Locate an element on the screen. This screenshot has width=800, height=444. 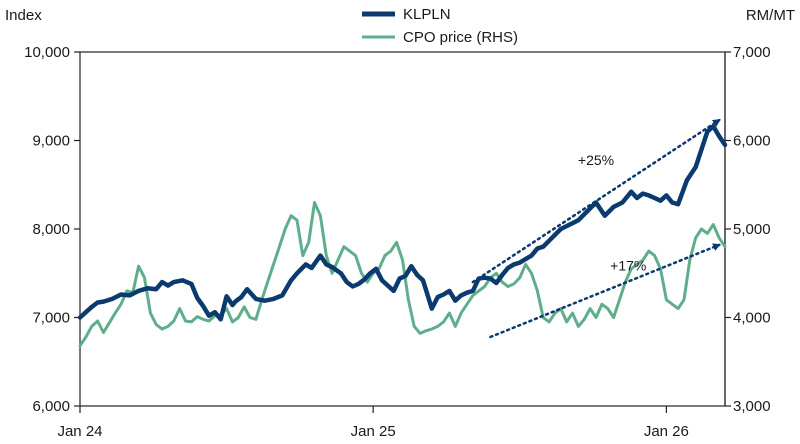
x-tick-label: Jan 24 is located at coordinates (79, 431).